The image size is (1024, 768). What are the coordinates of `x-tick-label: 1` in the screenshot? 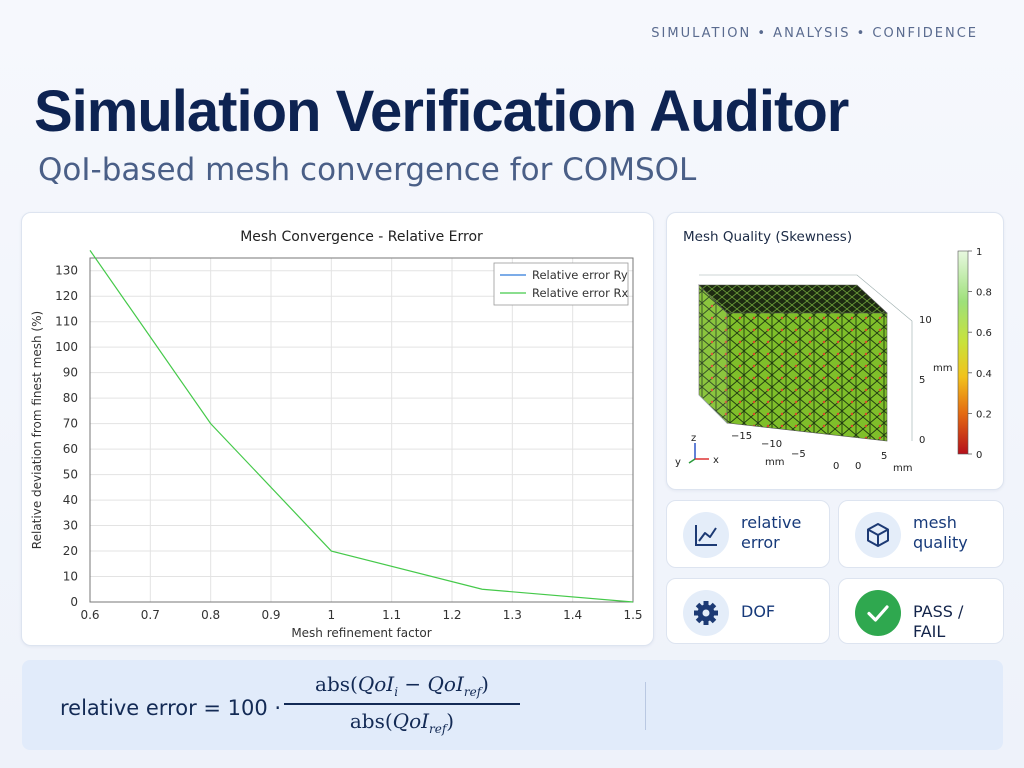 It's located at (332, 615).